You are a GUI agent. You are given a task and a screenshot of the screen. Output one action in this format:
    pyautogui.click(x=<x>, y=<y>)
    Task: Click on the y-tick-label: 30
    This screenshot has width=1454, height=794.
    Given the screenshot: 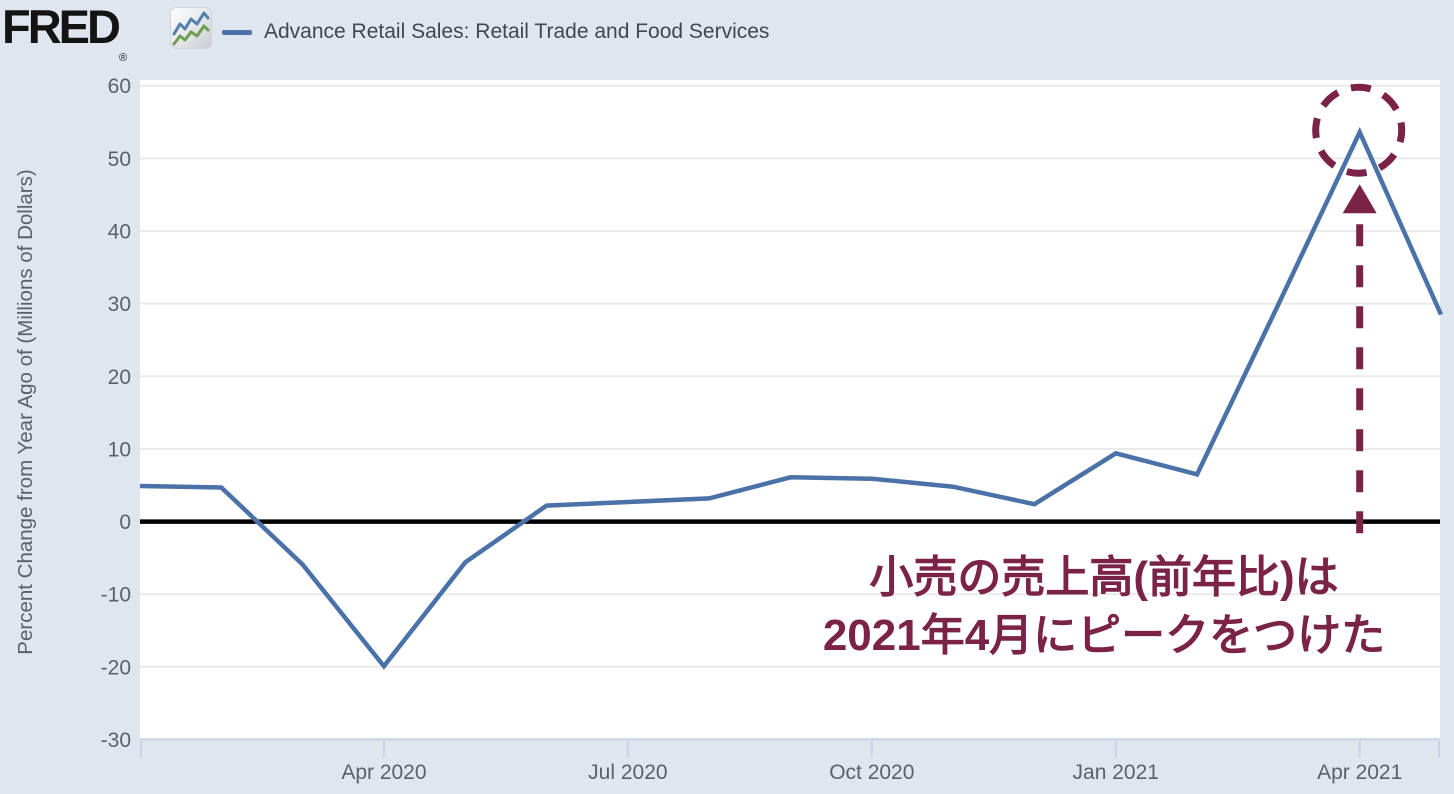 What is the action you would take?
    pyautogui.click(x=119, y=304)
    